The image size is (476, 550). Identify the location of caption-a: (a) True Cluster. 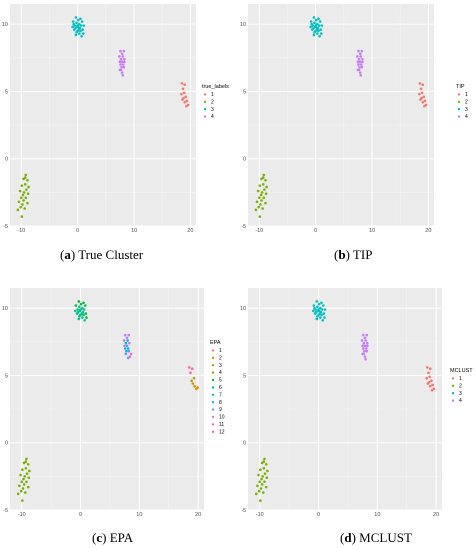
(102, 254).